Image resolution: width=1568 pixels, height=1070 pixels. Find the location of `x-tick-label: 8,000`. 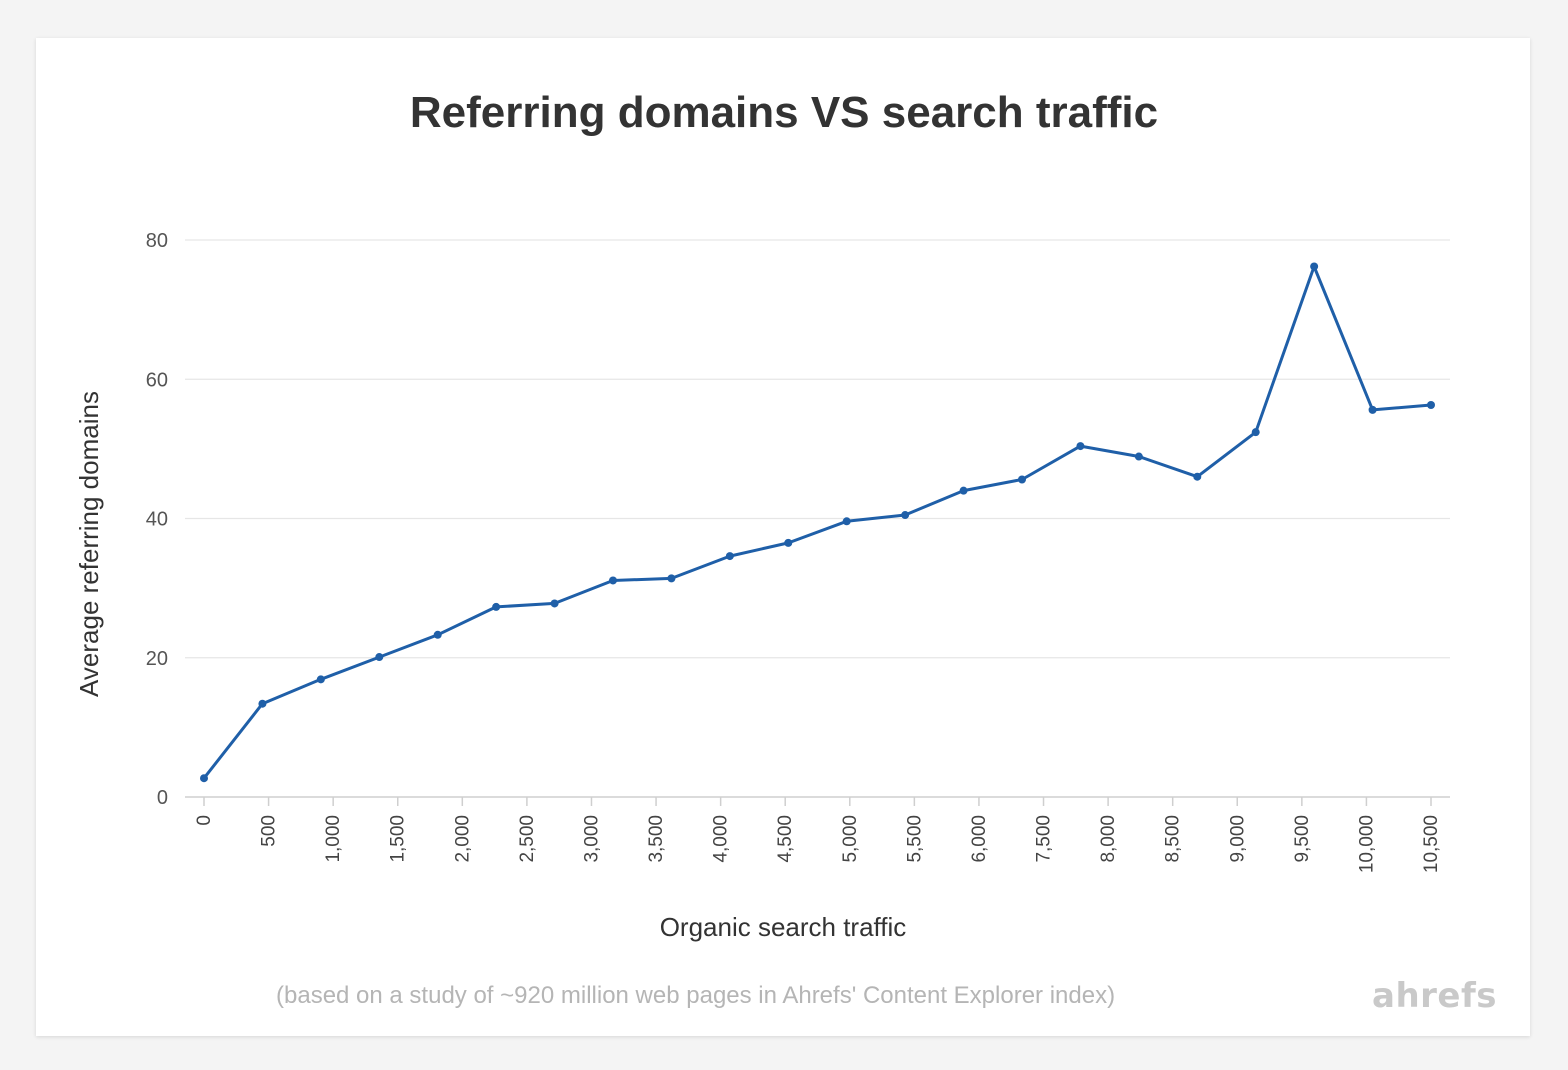

x-tick-label: 8,000 is located at coordinates (1108, 839).